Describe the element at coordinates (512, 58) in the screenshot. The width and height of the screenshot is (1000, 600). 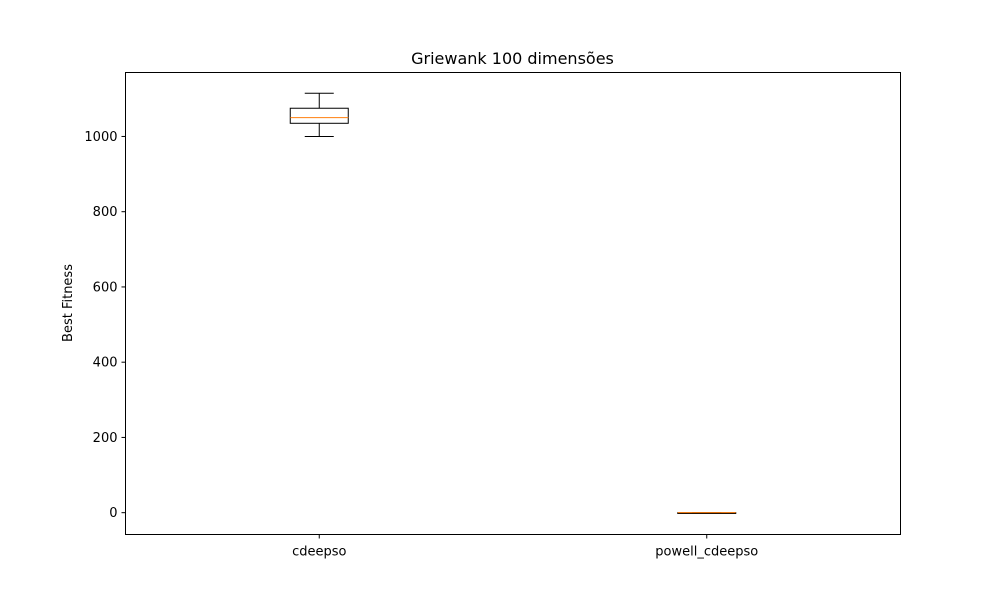
I see `chart-title: Griewank 100 dimensões` at that location.